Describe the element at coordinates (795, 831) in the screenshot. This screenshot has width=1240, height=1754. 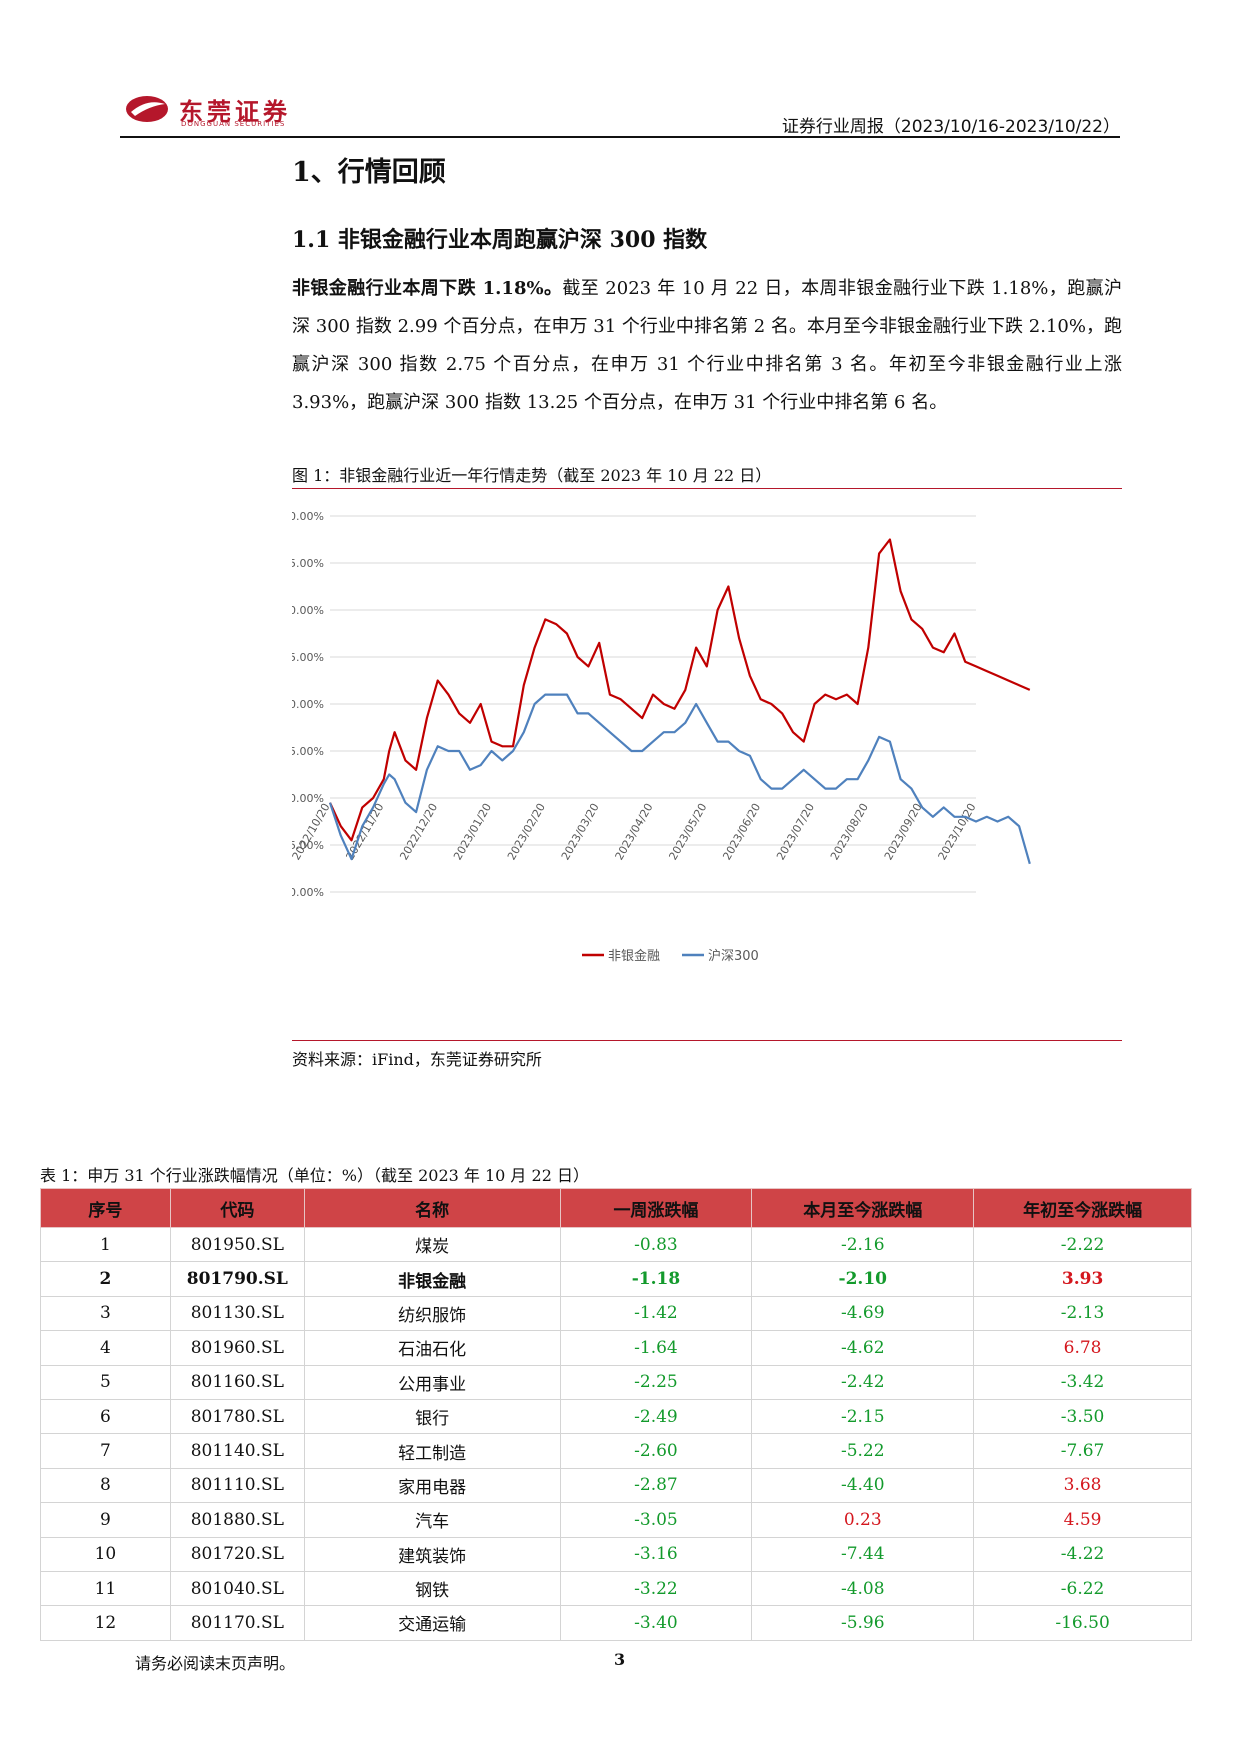
I see `x-tick-label: 2023/07/20` at that location.